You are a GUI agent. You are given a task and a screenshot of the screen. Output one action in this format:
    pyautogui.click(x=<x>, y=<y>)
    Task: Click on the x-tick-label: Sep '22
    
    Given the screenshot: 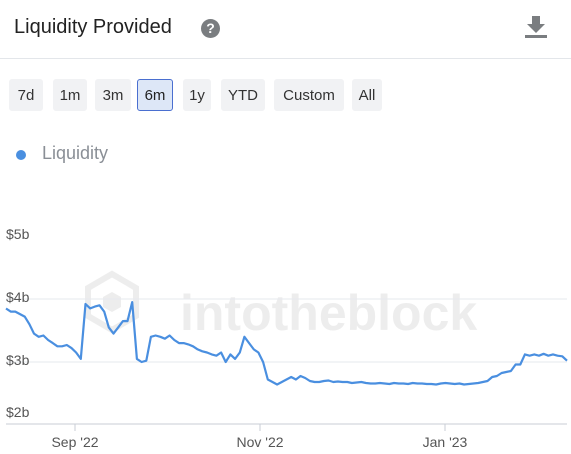 What is the action you would take?
    pyautogui.click(x=74, y=442)
    